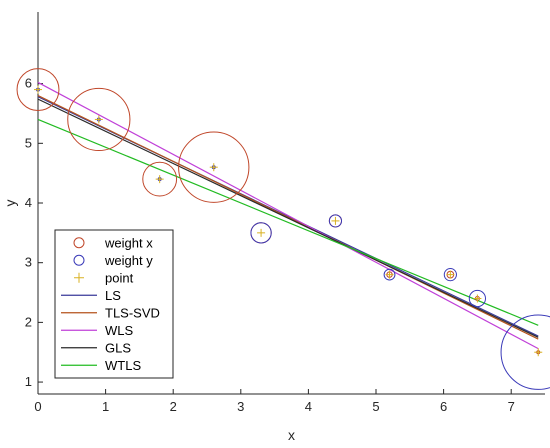  What do you see at coordinates (308, 406) in the screenshot?
I see `x-tick-label: 4` at bounding box center [308, 406].